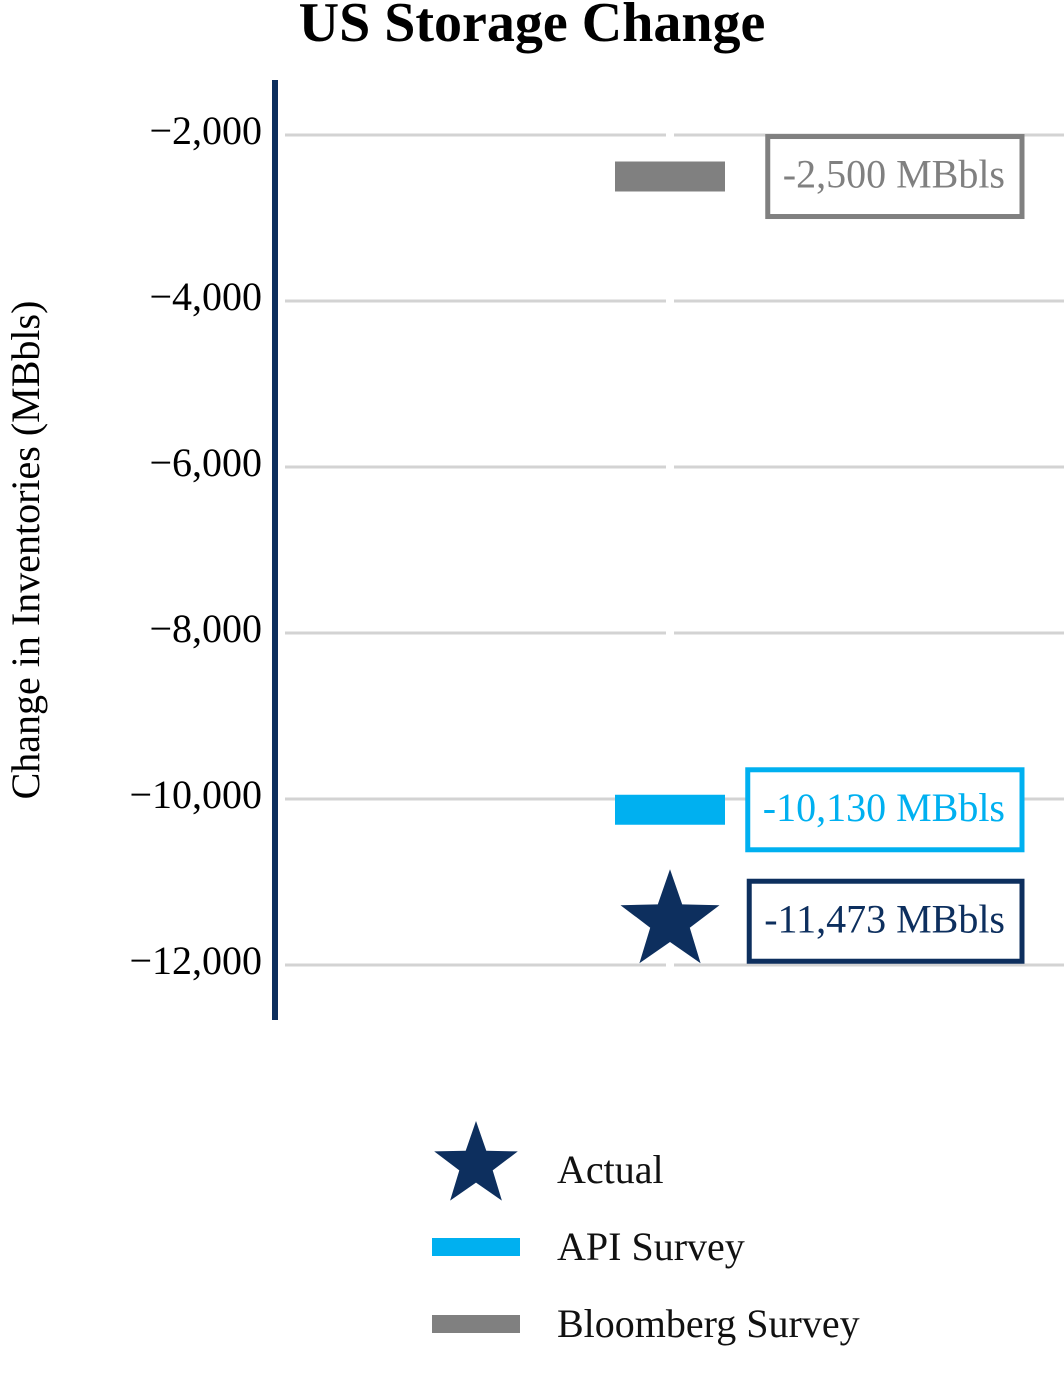 The height and width of the screenshot is (1380, 1064). Describe the element at coordinates (195, 960) in the screenshot. I see `y-tick-label: −12,000` at that location.